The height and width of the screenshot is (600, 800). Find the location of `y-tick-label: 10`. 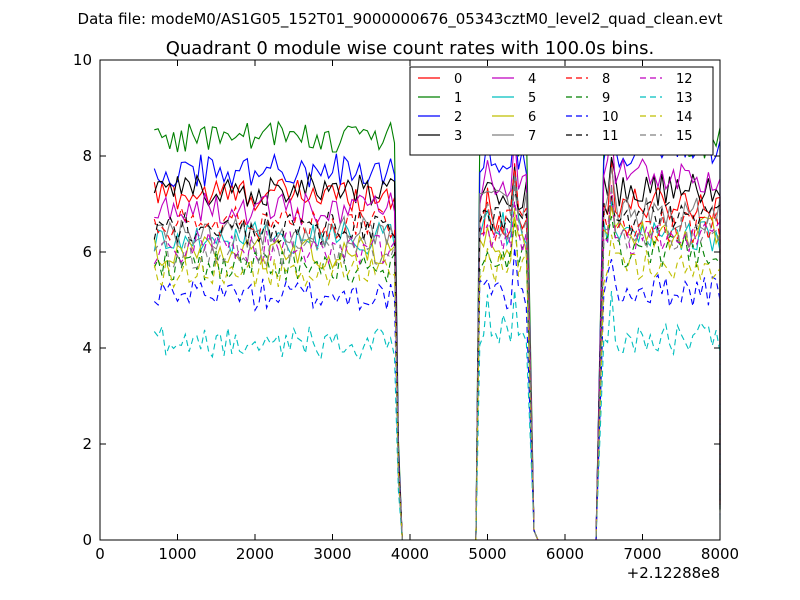

y-tick-label: 10 is located at coordinates (82, 60).